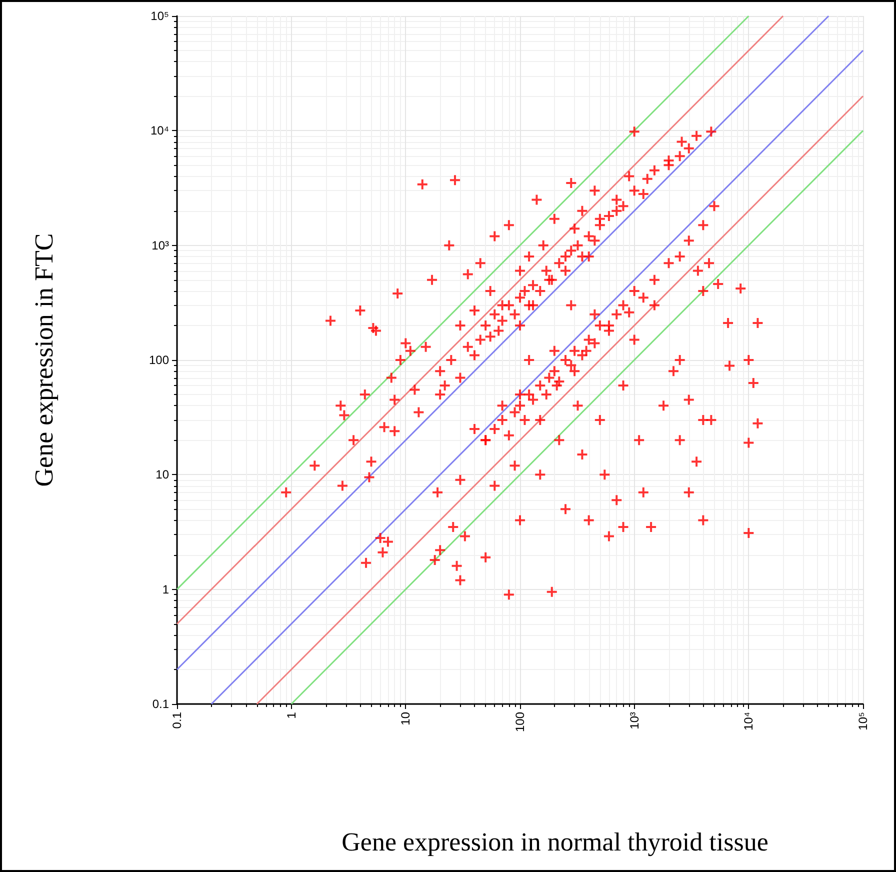  I want to click on y-tick-label: 10⁴, so click(159, 131).